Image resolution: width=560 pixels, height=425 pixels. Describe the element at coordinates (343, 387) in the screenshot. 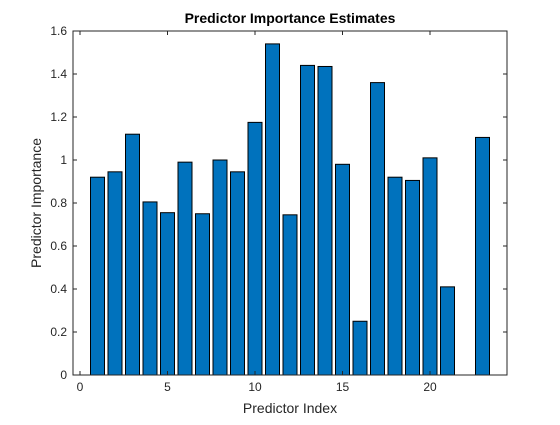

I see `x-tick-label: 15` at that location.